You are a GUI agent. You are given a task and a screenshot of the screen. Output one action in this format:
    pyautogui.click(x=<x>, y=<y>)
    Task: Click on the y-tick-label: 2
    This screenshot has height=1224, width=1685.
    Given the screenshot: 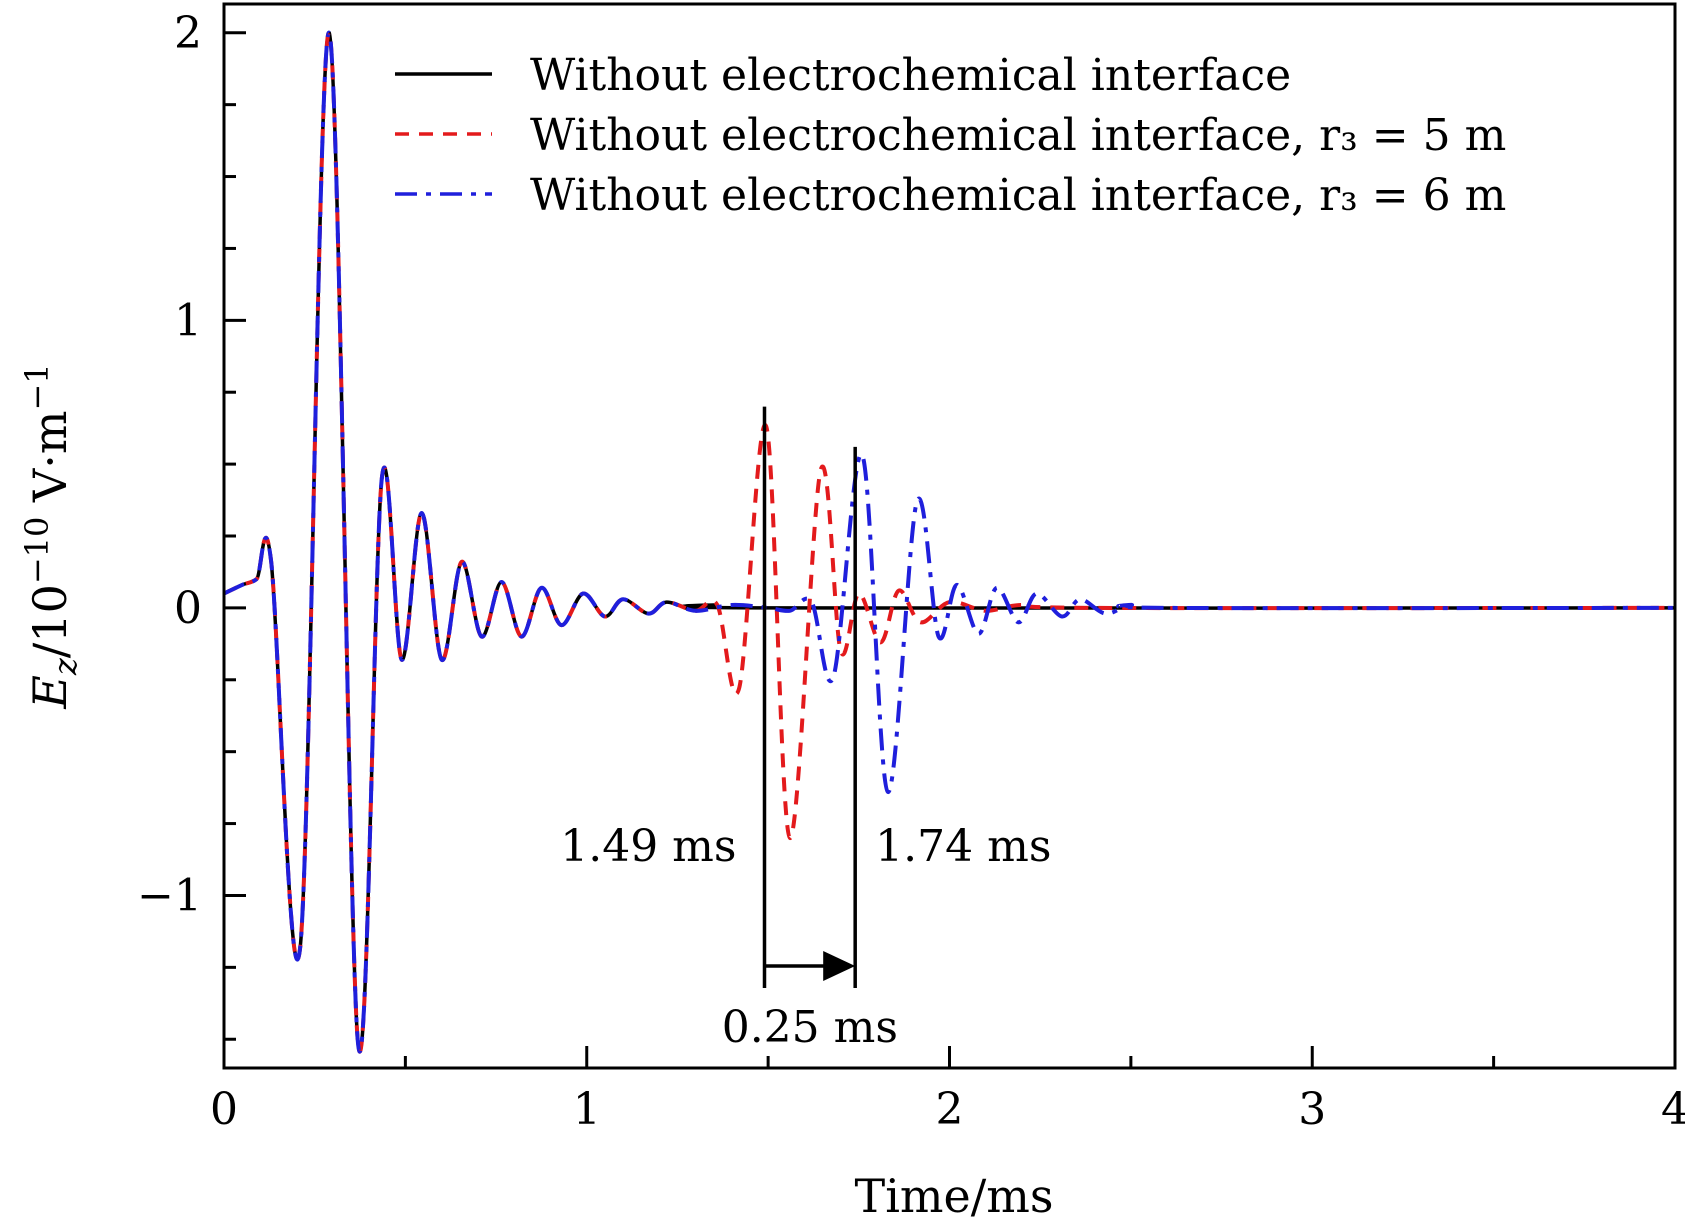 What is the action you would take?
    pyautogui.click(x=188, y=33)
    